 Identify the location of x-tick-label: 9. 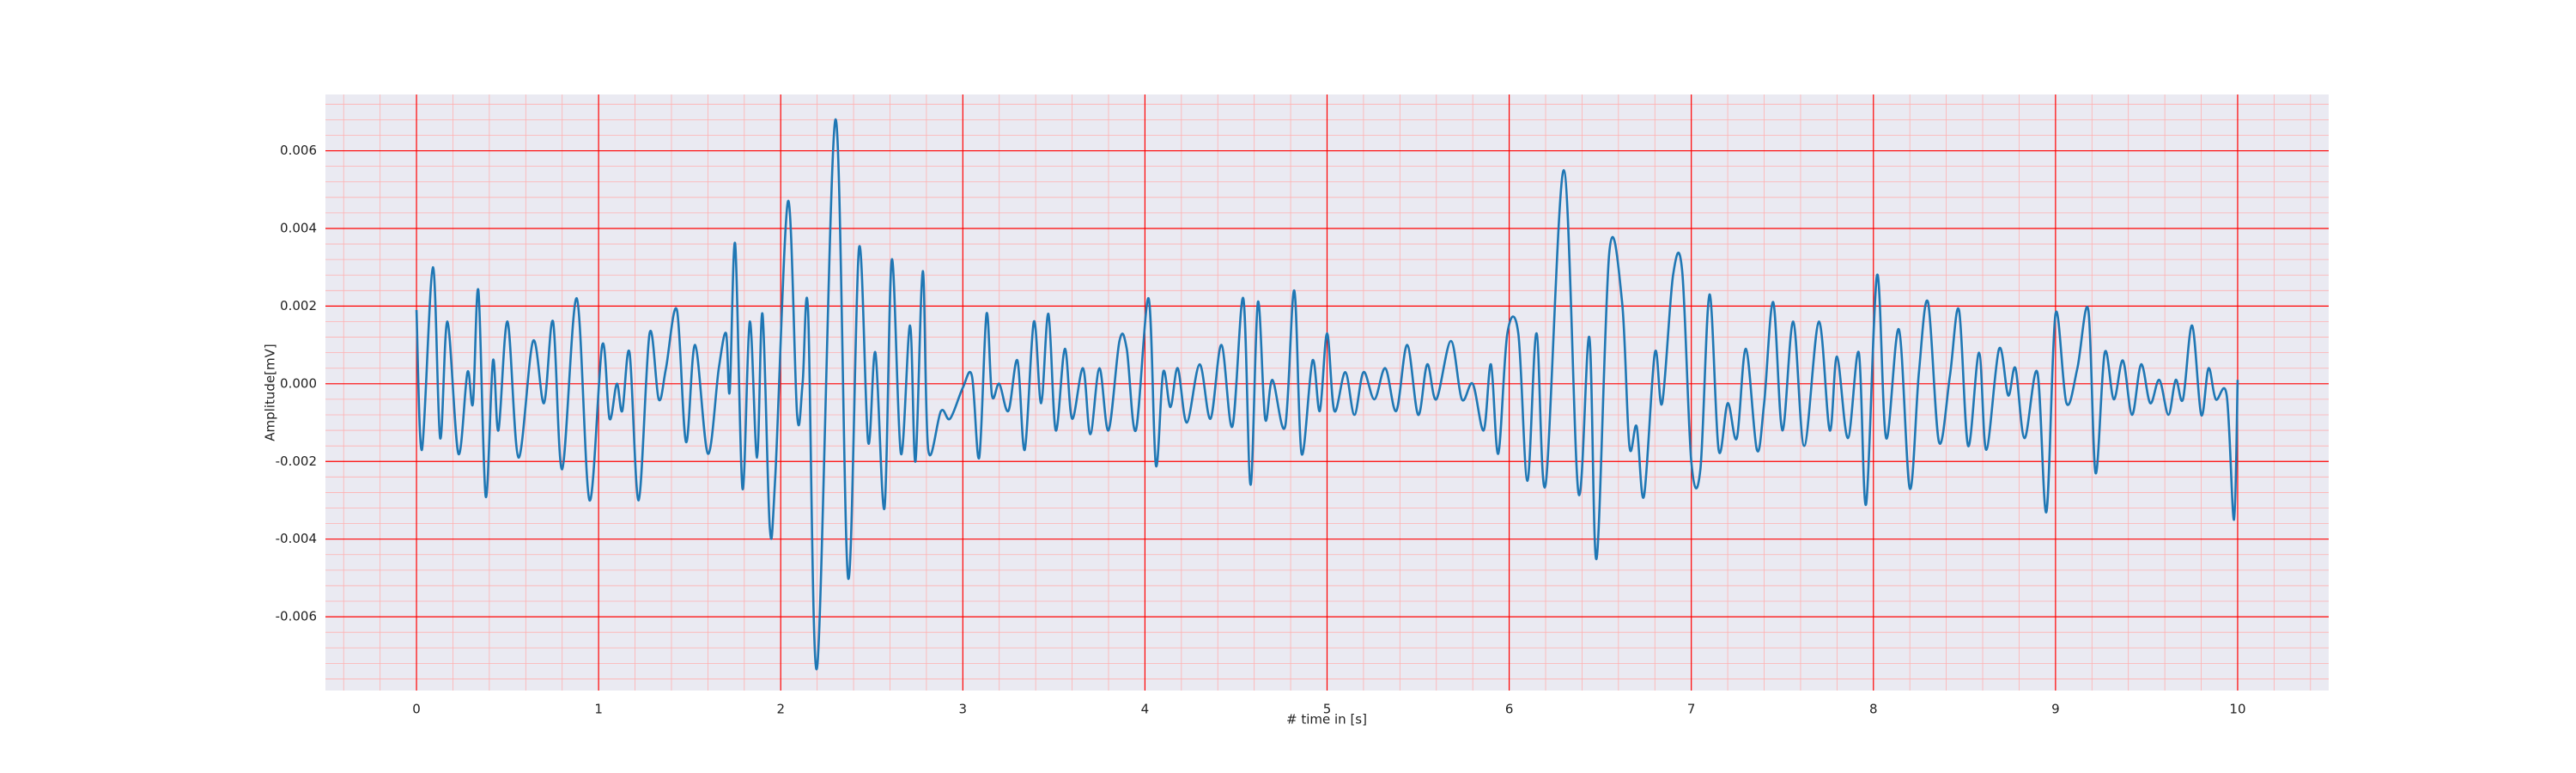
(2055, 709).